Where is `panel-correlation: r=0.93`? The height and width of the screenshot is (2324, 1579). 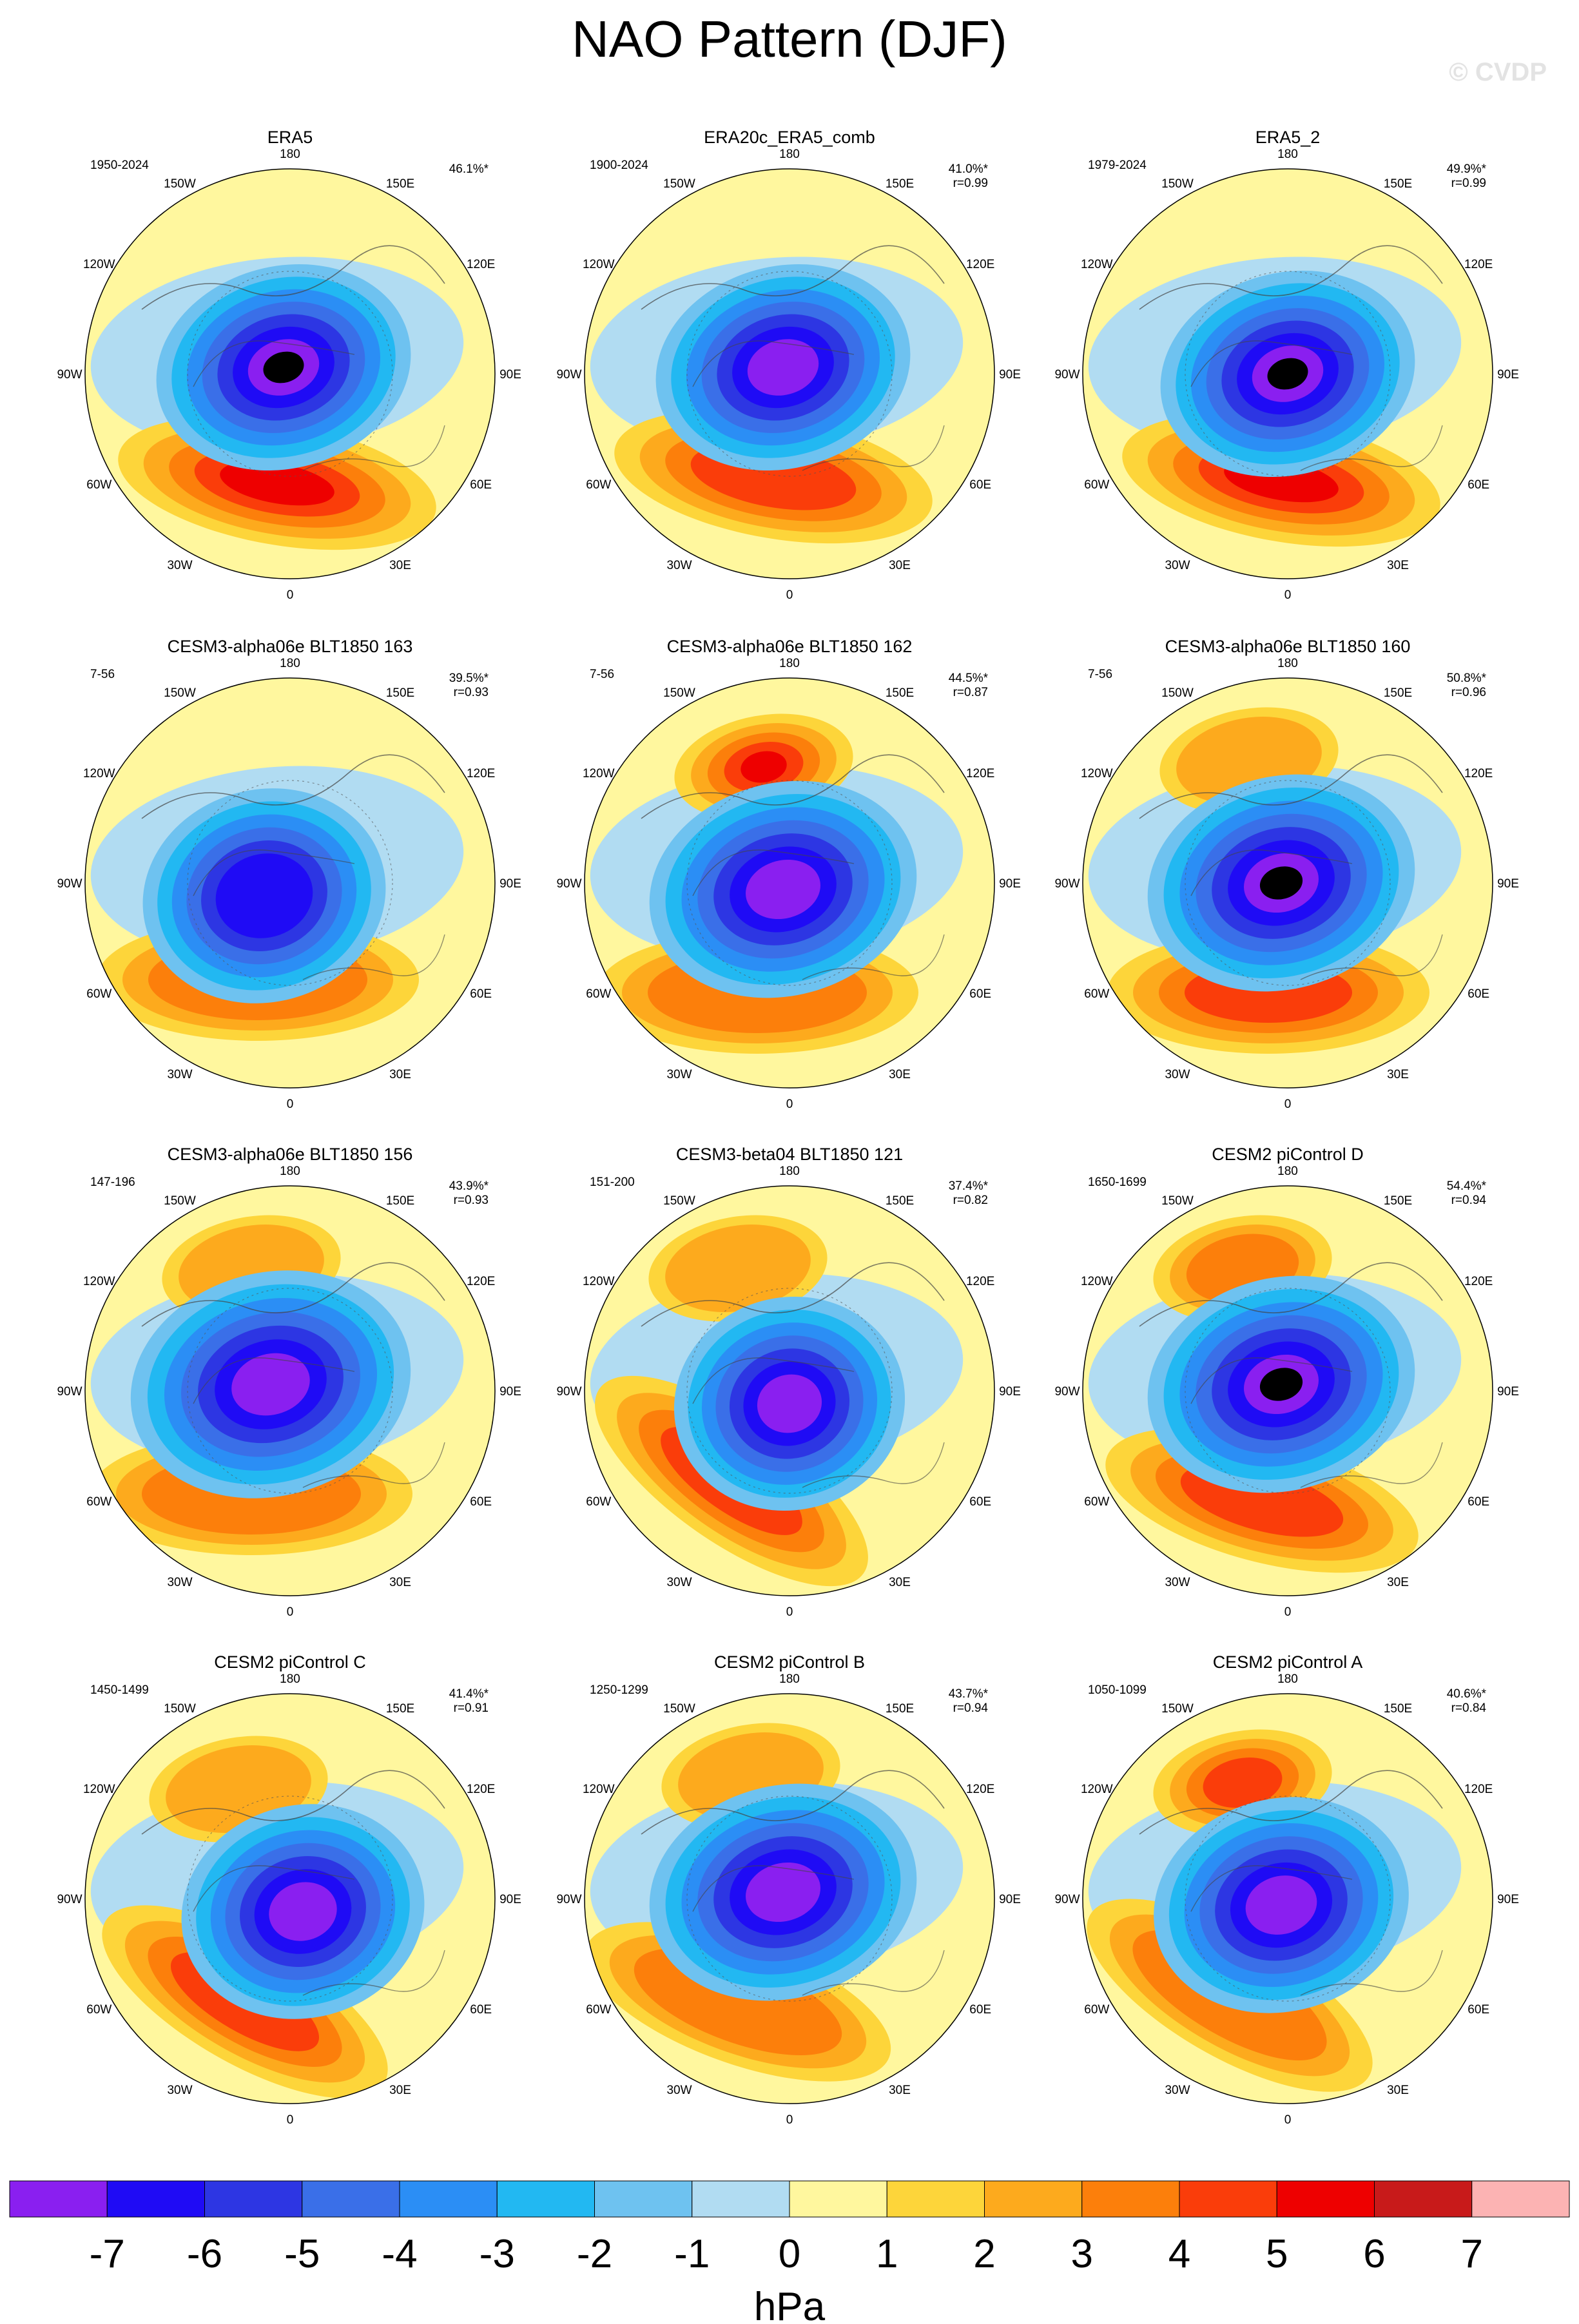 panel-correlation: r=0.93 is located at coordinates (471, 1200).